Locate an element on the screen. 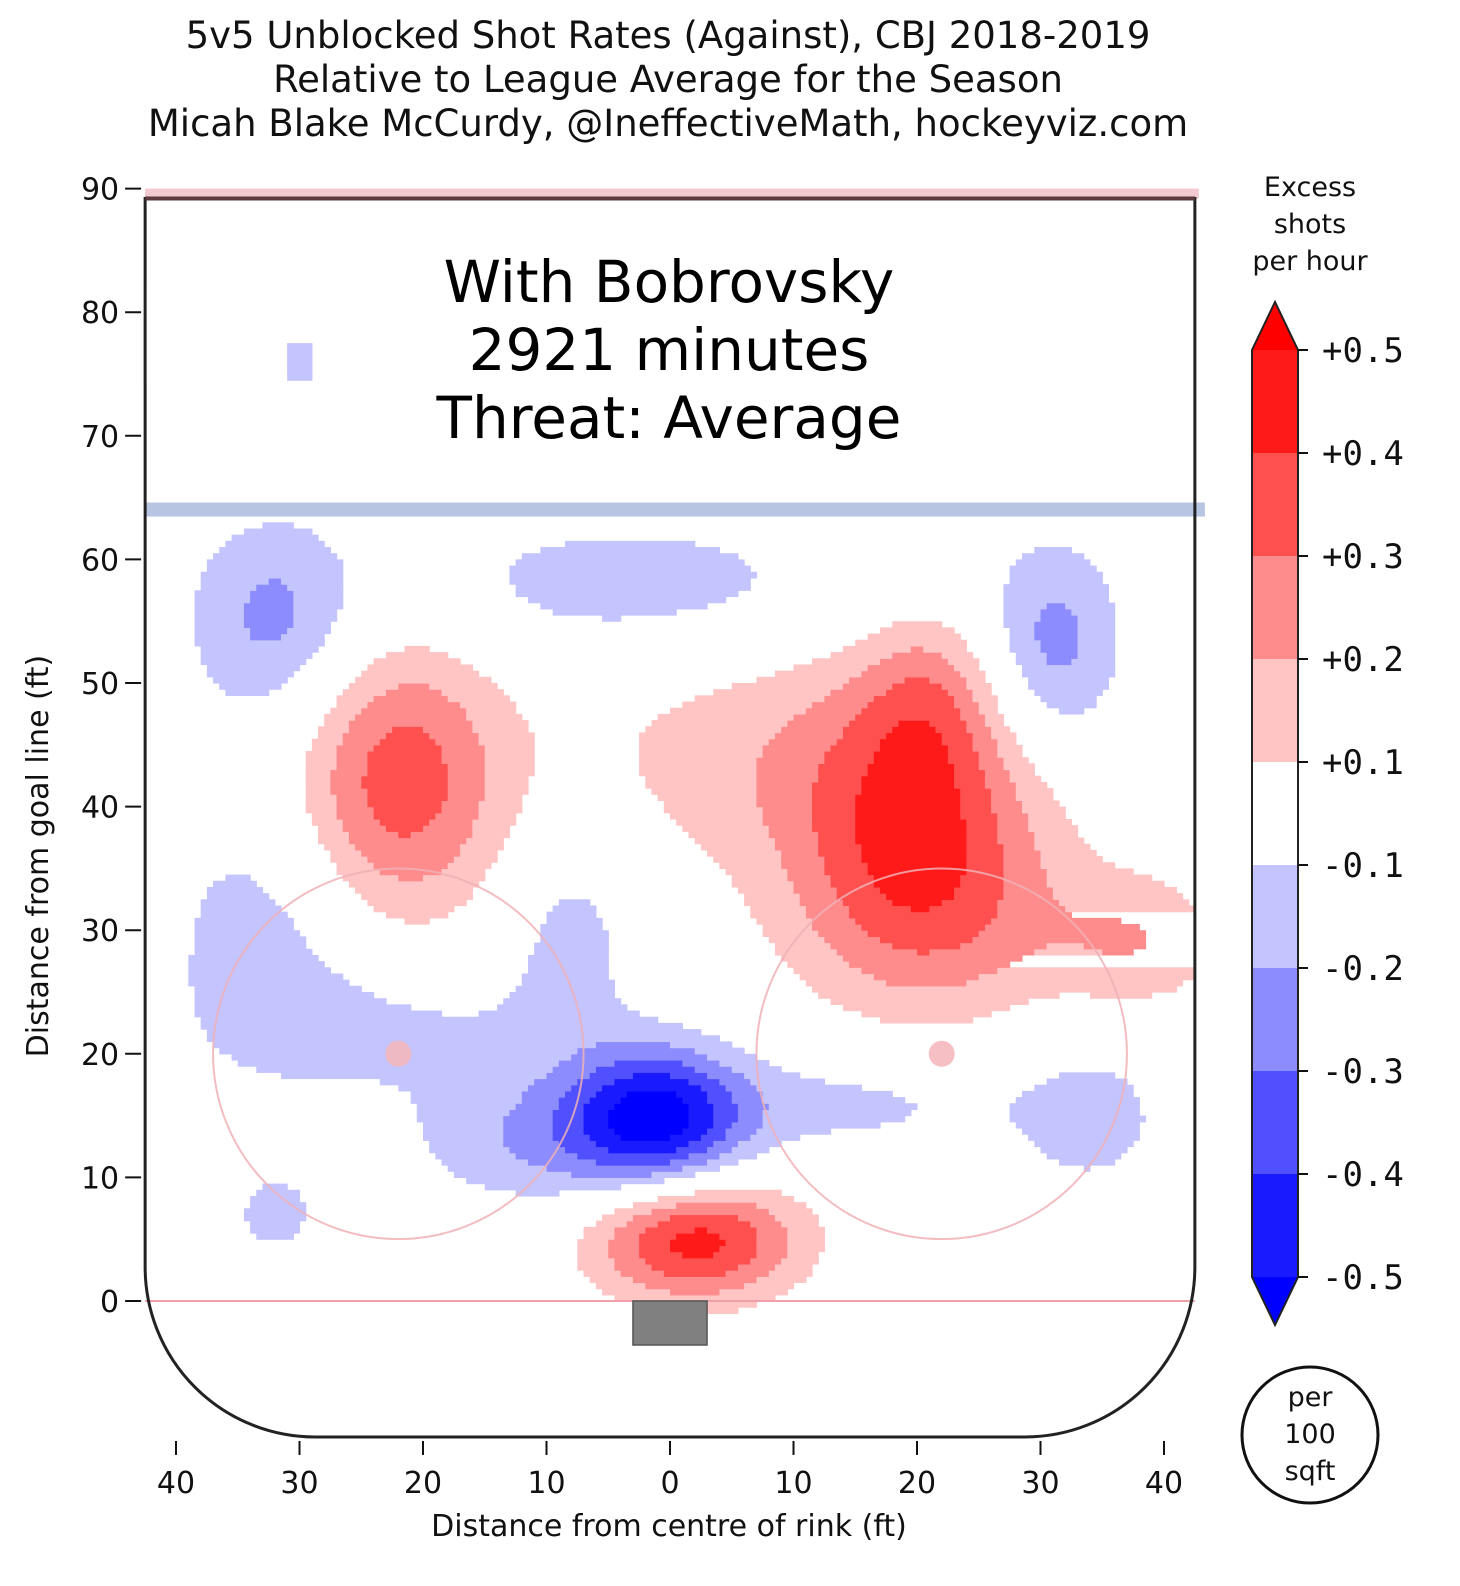 The height and width of the screenshot is (1586, 1460). colorbar-tick-label: +0.3 is located at coordinates (1363, 557).